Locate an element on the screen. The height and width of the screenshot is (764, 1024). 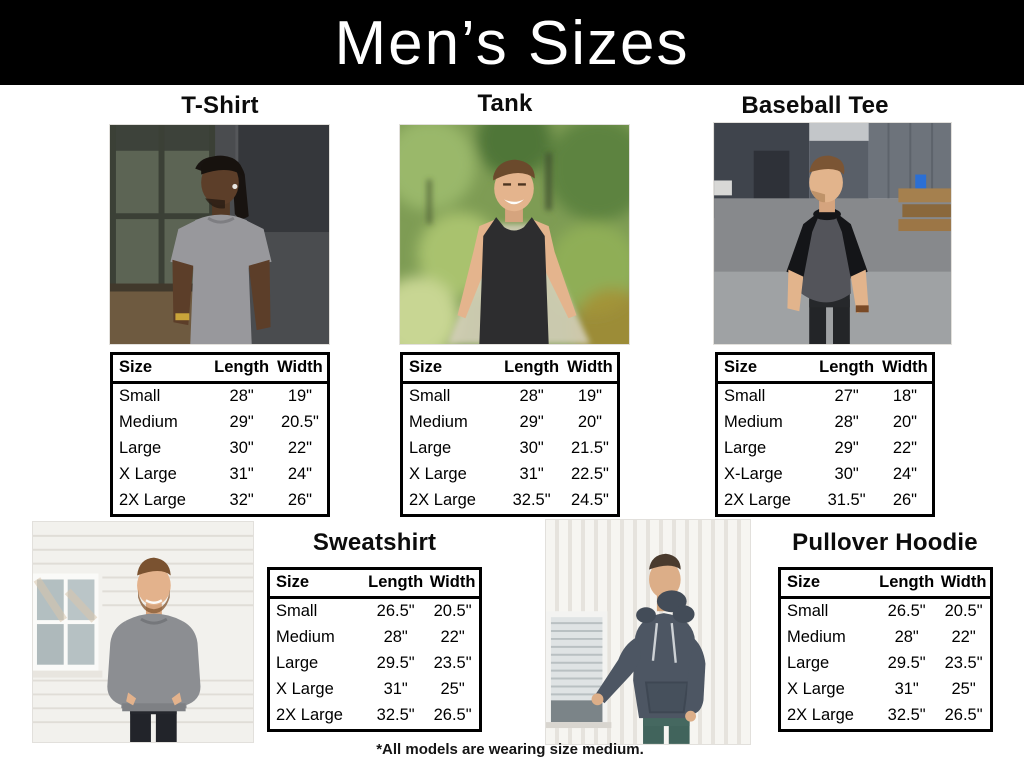
table-row: Medium 28" 20" is located at coordinates (825, 423).